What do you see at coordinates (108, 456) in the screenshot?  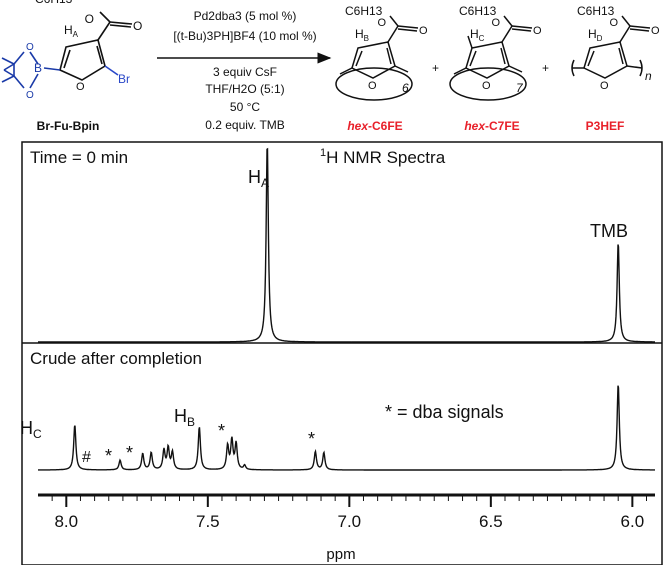 I see `peak-label-star-1: *` at bounding box center [108, 456].